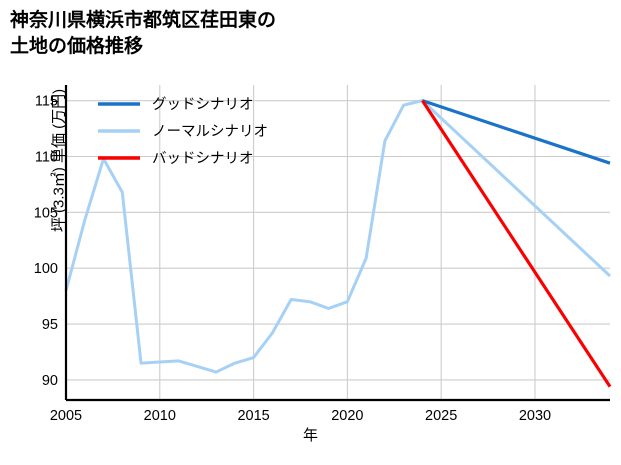 This screenshot has width=621, height=465. What do you see at coordinates (143, 33) in the screenshot?
I see `chart-title: 神奈川県横浜市都筑区荏田東の 土地の価格推移` at bounding box center [143, 33].